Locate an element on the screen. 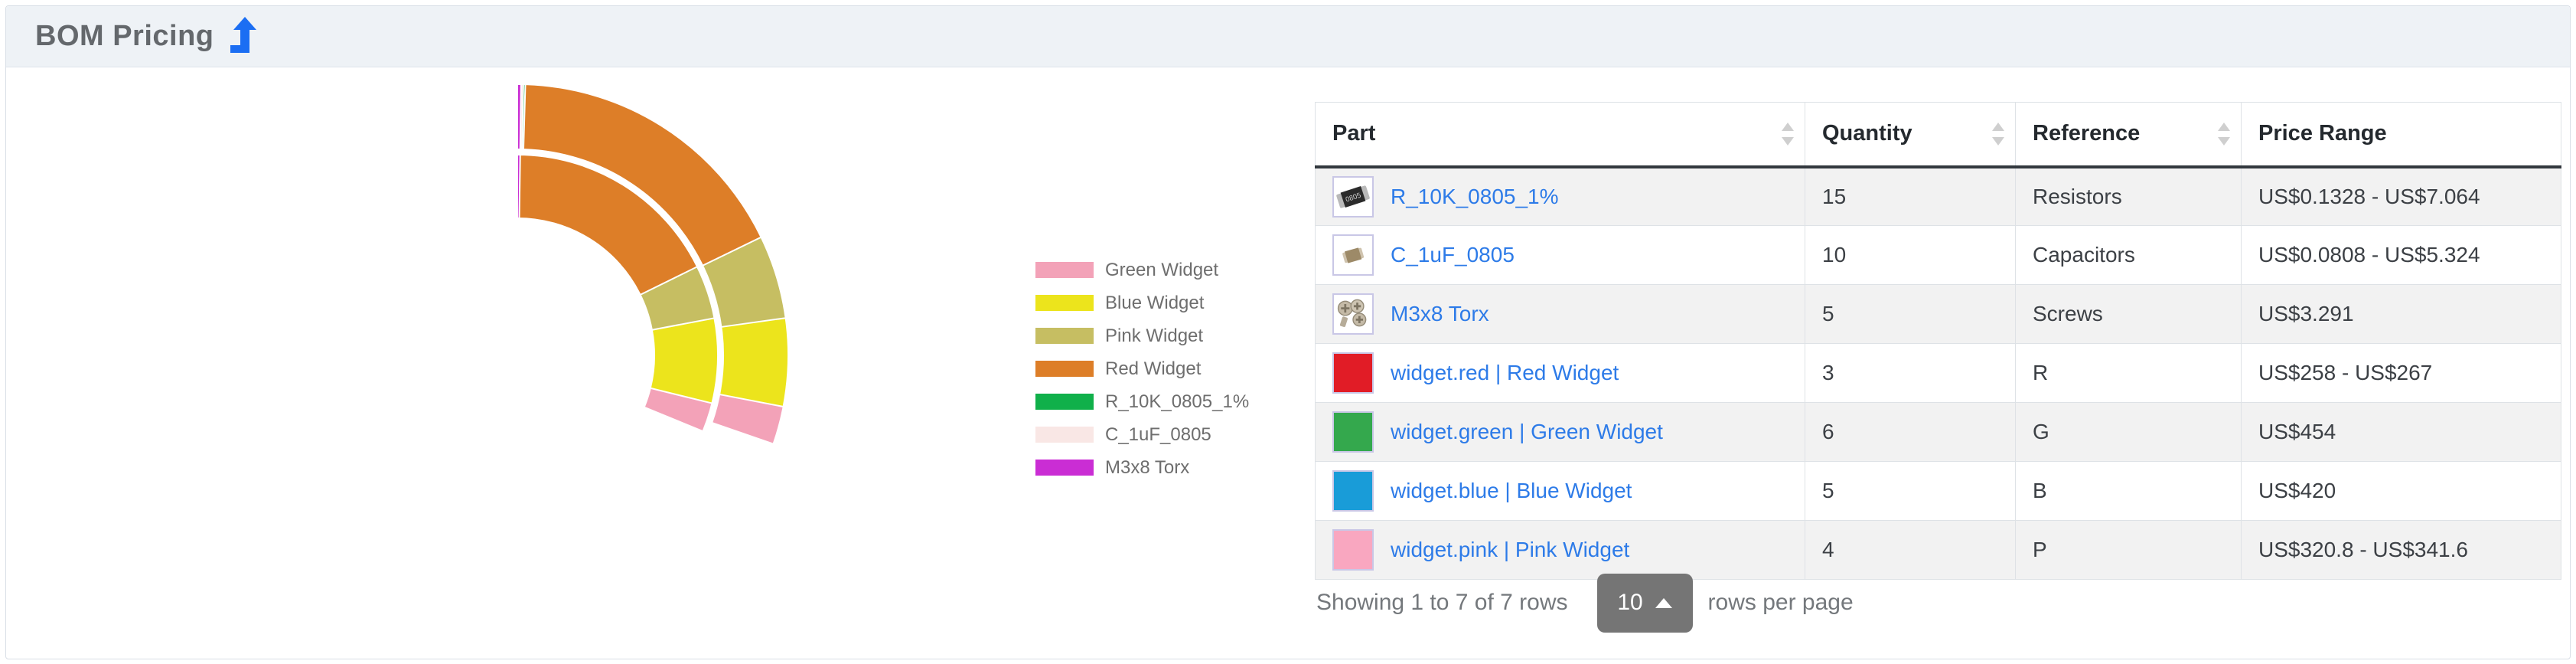  column-label: Reference is located at coordinates (2087, 133).